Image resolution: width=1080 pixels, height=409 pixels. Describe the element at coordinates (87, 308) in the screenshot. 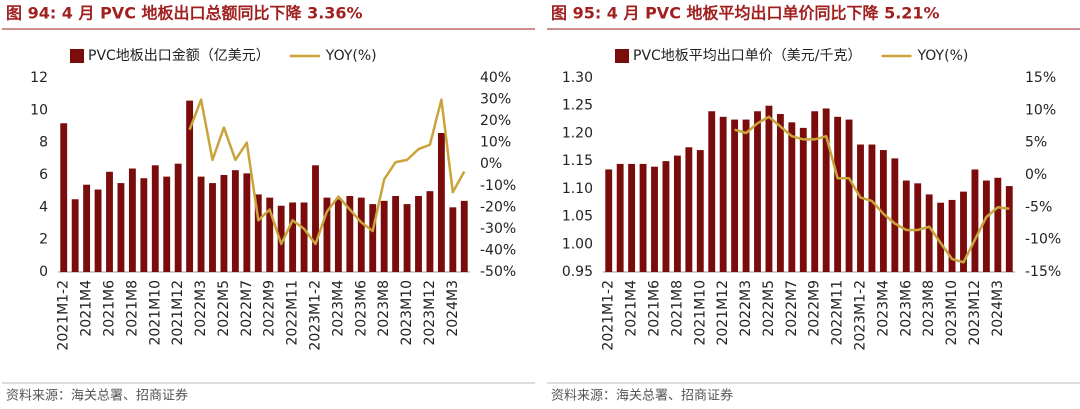

I see `x-tick-label: 2021M4` at that location.